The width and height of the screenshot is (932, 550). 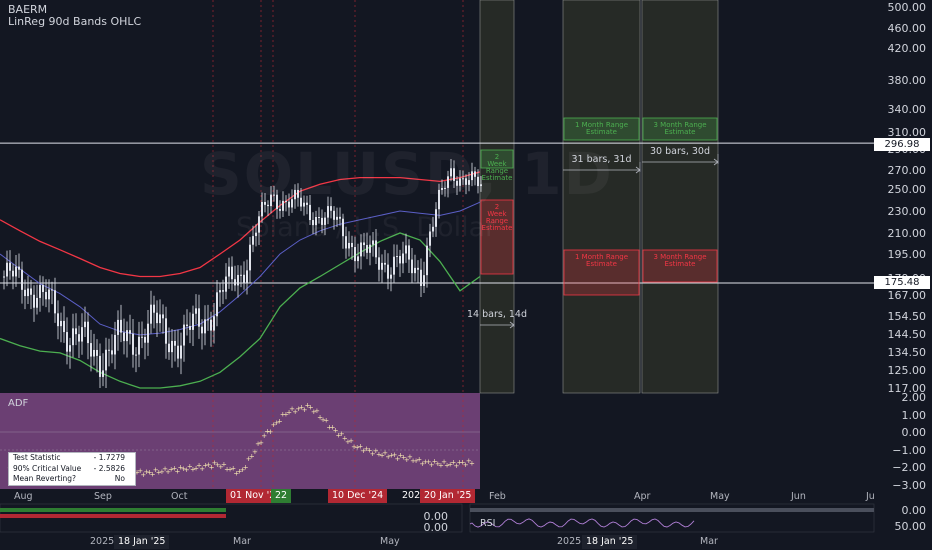 I want to click on mini-tick: 50.00, so click(x=911, y=526).